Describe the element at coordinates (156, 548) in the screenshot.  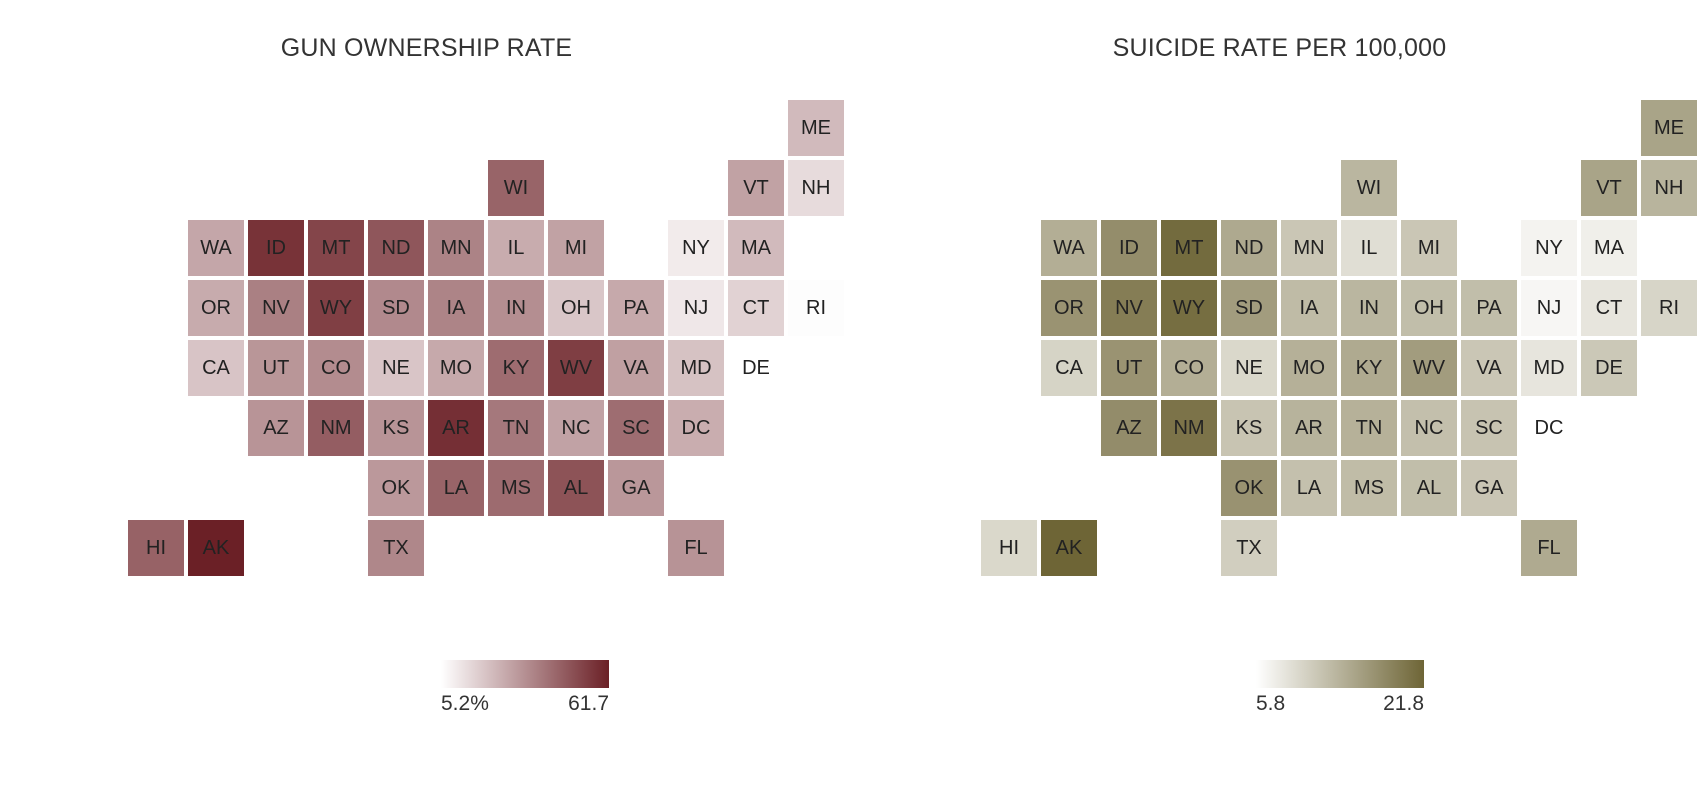
I see `state-tile-hi: HI` at that location.